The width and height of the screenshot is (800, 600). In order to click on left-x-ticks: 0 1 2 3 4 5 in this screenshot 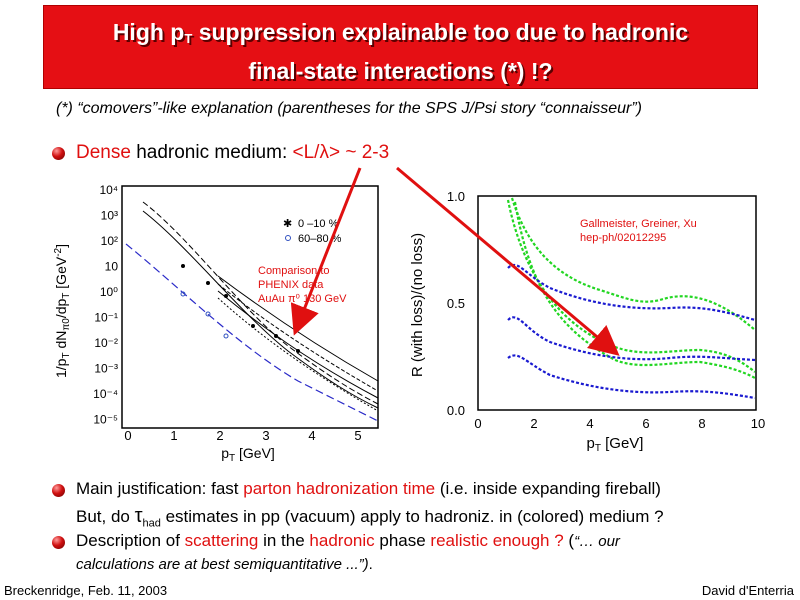, I will do `click(242, 435)`.